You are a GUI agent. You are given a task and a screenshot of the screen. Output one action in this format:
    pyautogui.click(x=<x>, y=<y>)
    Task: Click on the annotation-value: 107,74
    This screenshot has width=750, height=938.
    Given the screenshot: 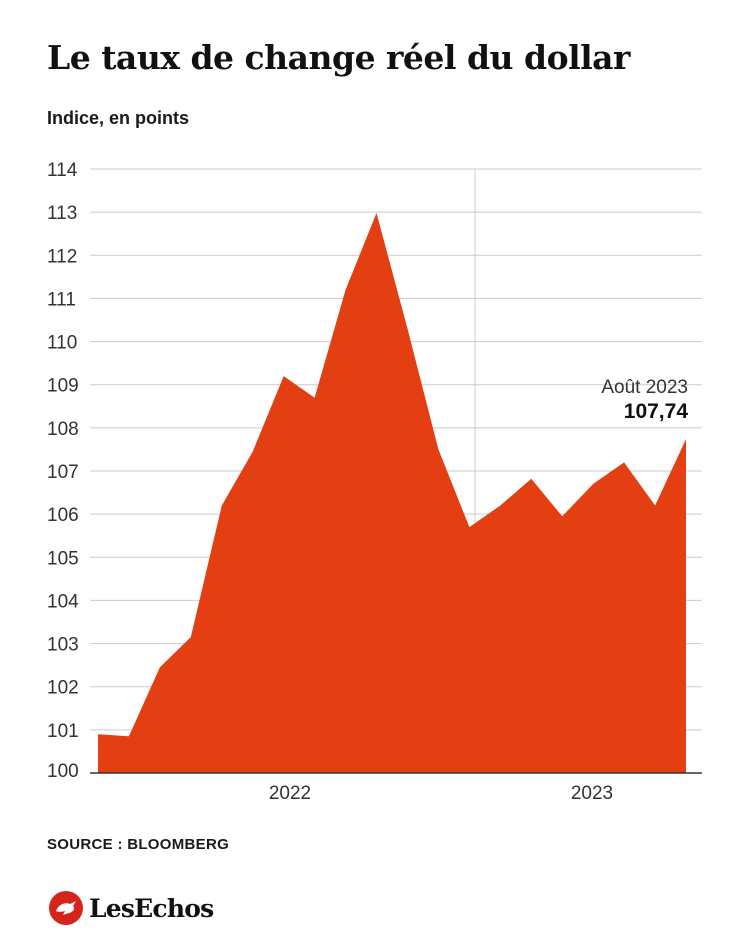 What is the action you would take?
    pyautogui.click(x=656, y=411)
    